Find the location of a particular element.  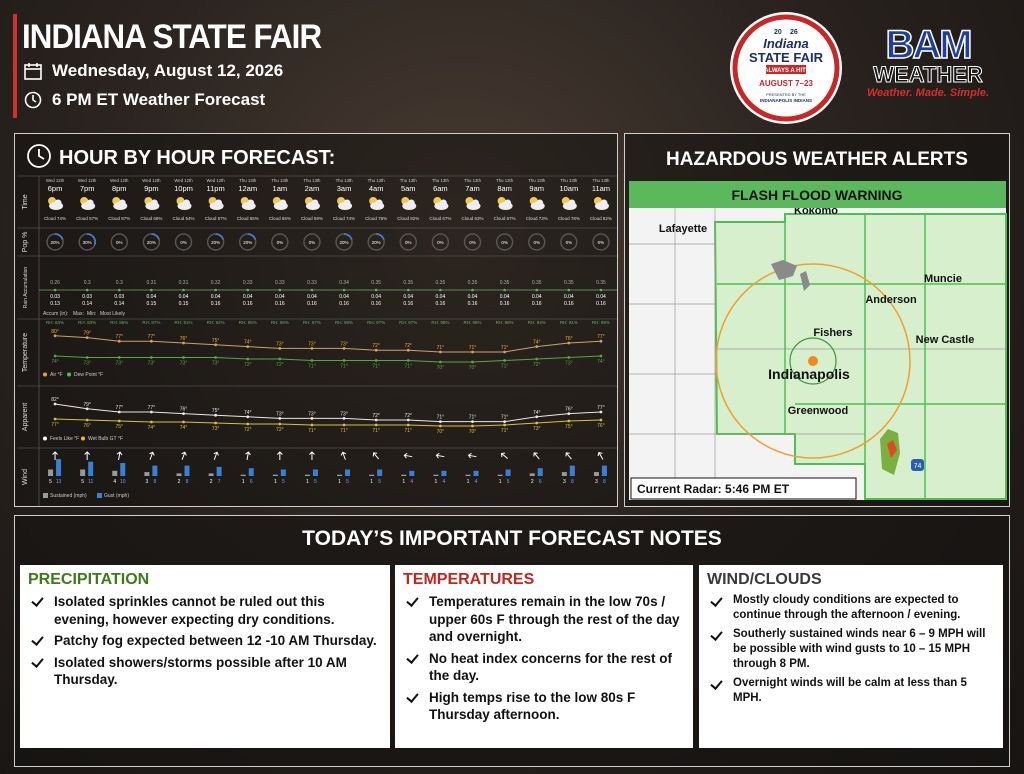

gust-value: 5 is located at coordinates (347, 482).